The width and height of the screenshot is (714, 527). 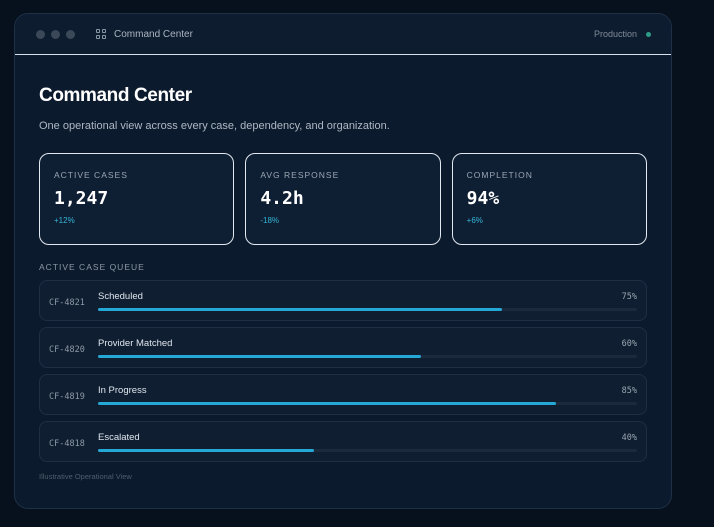 What do you see at coordinates (67, 396) in the screenshot?
I see `case-id: CF-4819` at bounding box center [67, 396].